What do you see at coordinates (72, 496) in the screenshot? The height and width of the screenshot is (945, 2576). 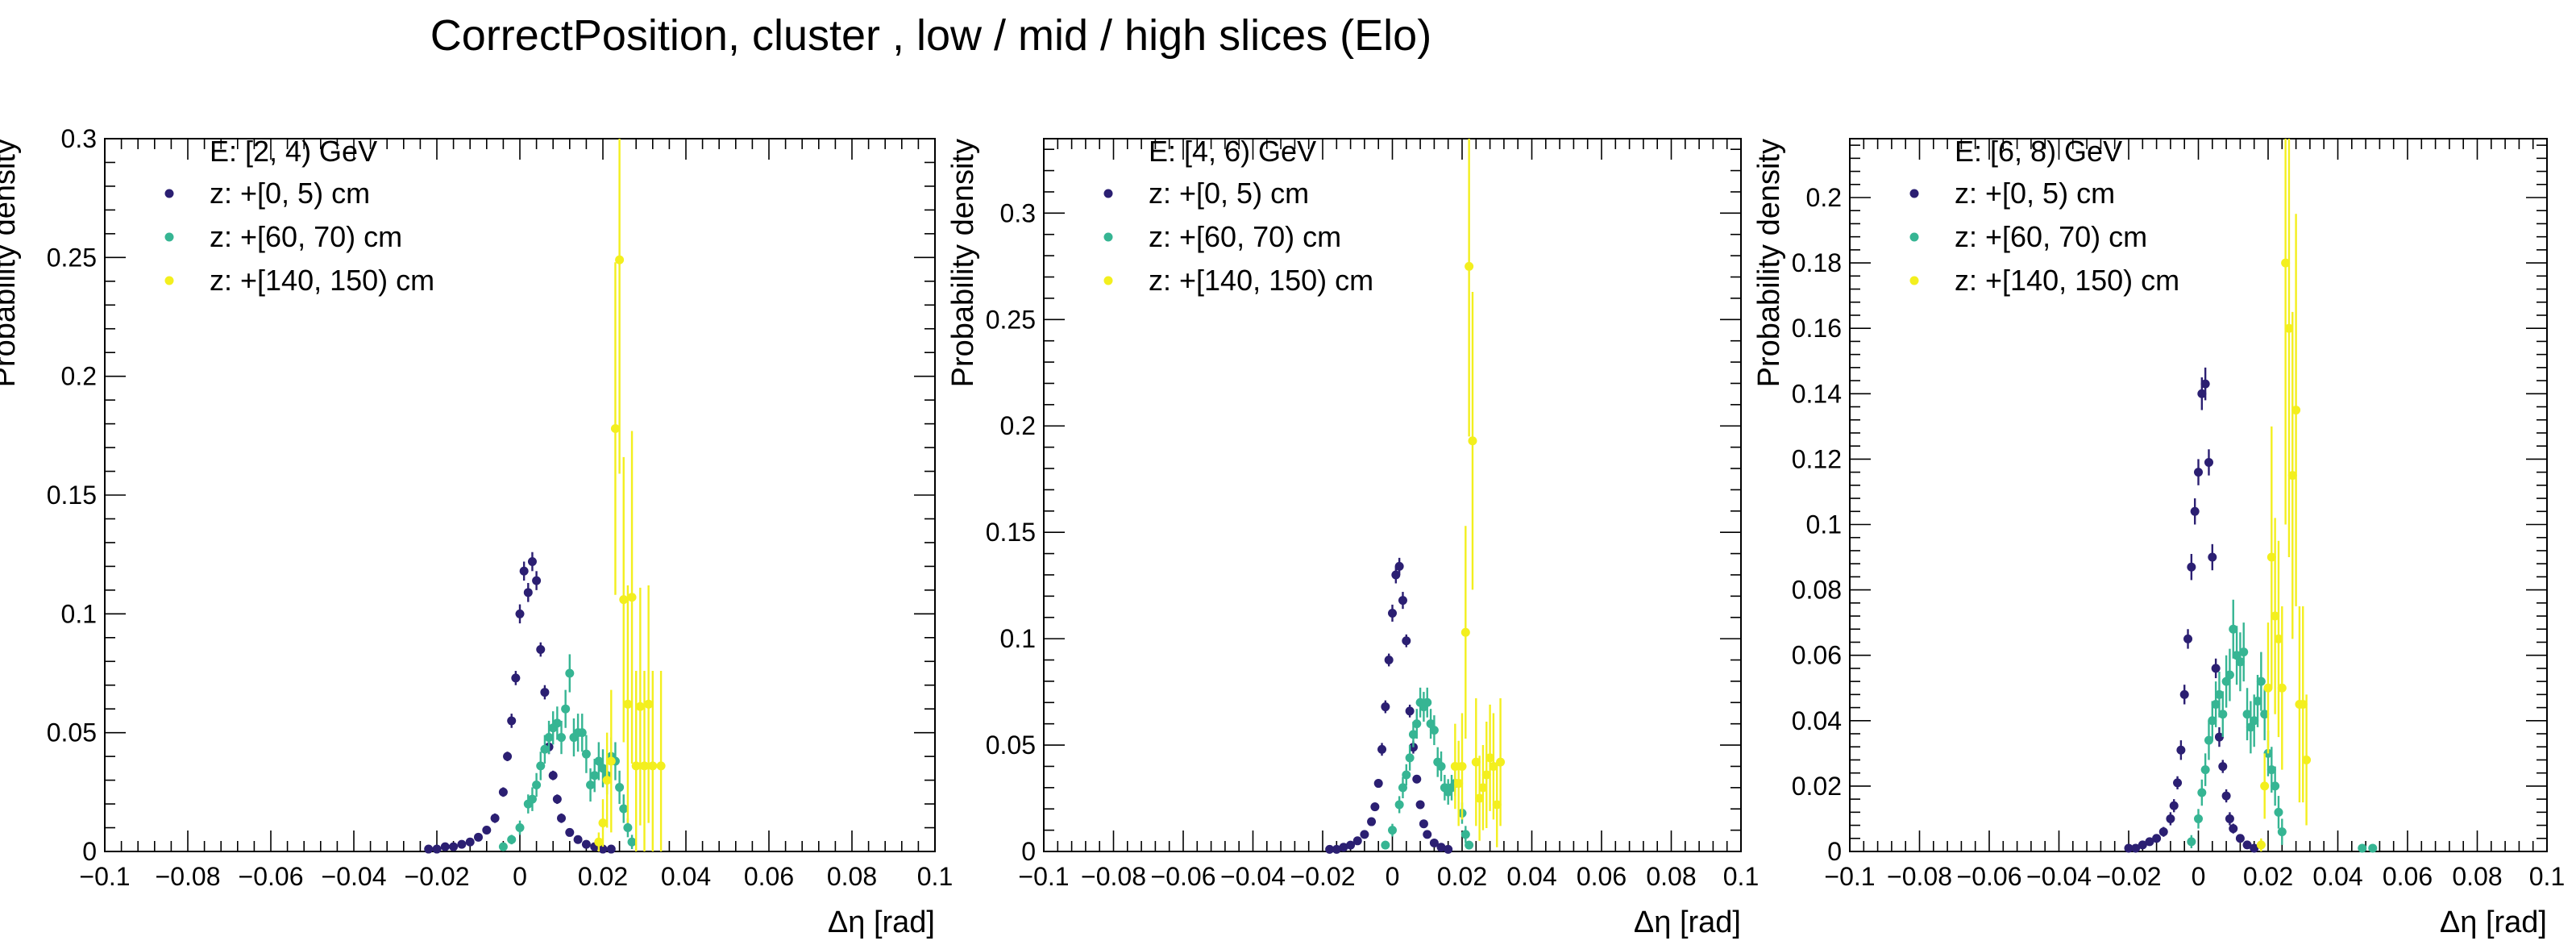 I see `y-tick-label: 0.15` at bounding box center [72, 496].